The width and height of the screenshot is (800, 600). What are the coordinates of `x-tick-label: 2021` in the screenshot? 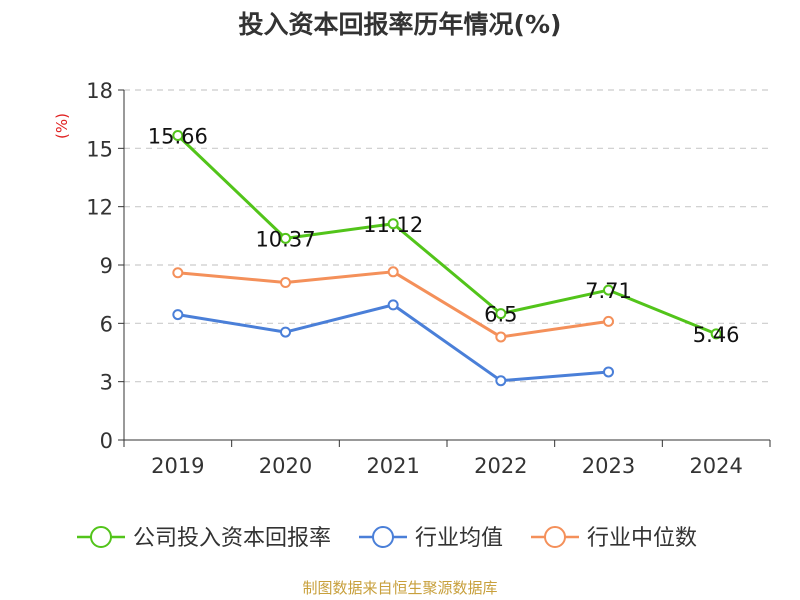 It's located at (392, 466).